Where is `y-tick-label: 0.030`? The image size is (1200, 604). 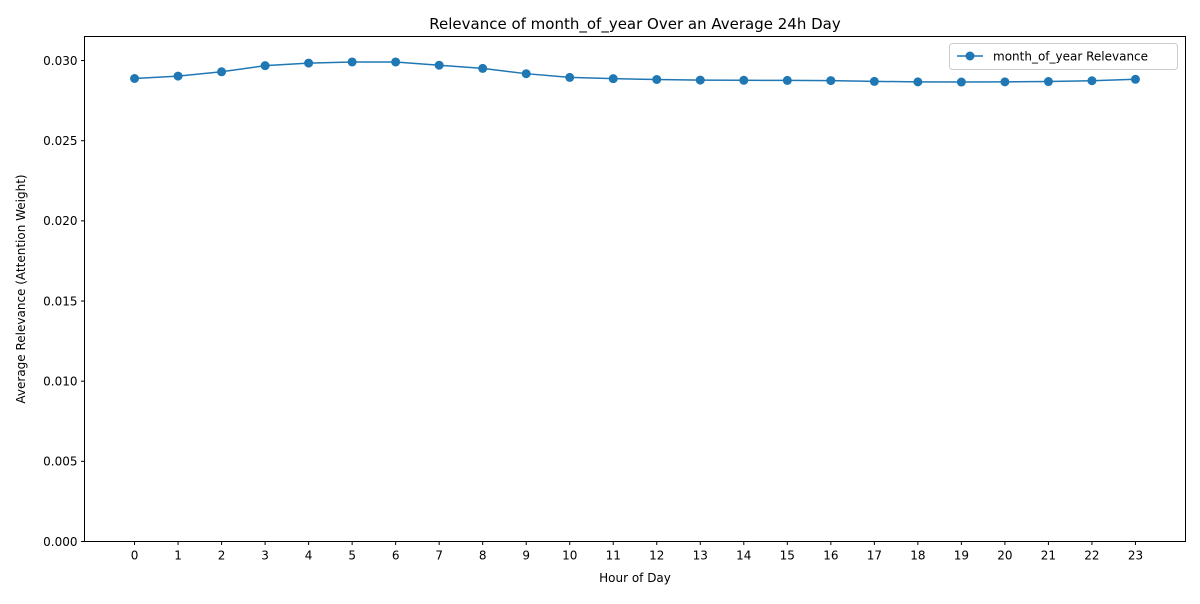 y-tick-label: 0.030 is located at coordinates (60, 61).